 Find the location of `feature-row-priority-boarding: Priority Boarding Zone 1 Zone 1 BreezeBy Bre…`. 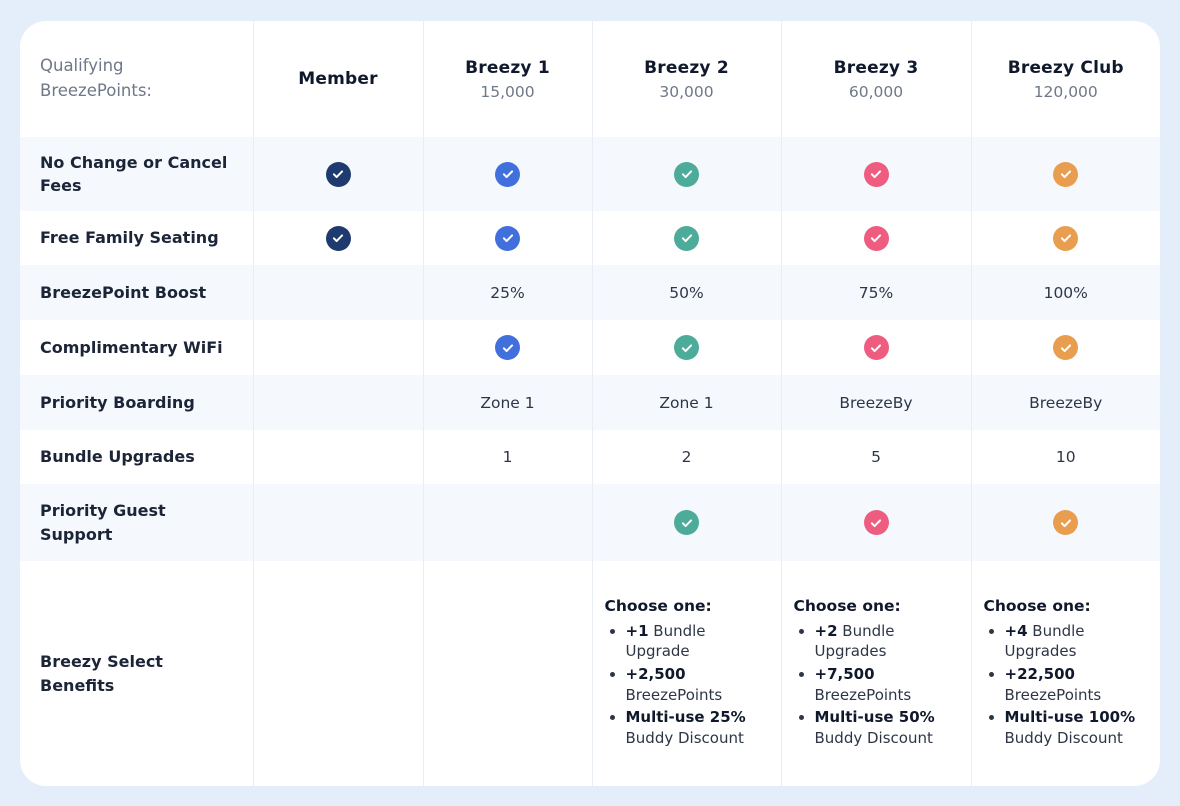

feature-row-priority-boarding: Priority Boarding Zone 1 Zone 1 BreezeBy Bre… is located at coordinates (590, 402).